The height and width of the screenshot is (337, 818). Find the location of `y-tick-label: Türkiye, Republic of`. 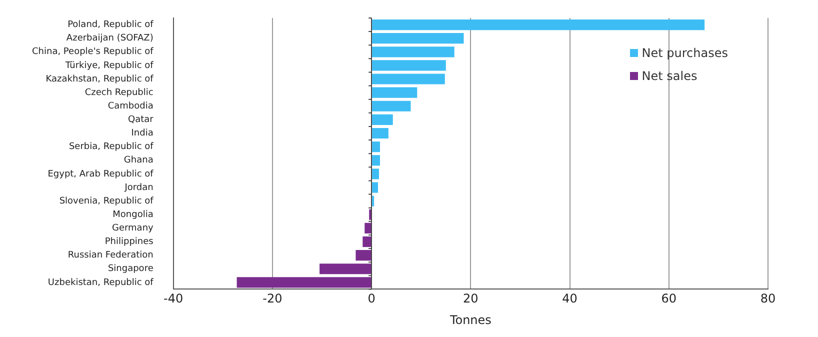

y-tick-label: Türkiye, Republic of is located at coordinates (109, 65).